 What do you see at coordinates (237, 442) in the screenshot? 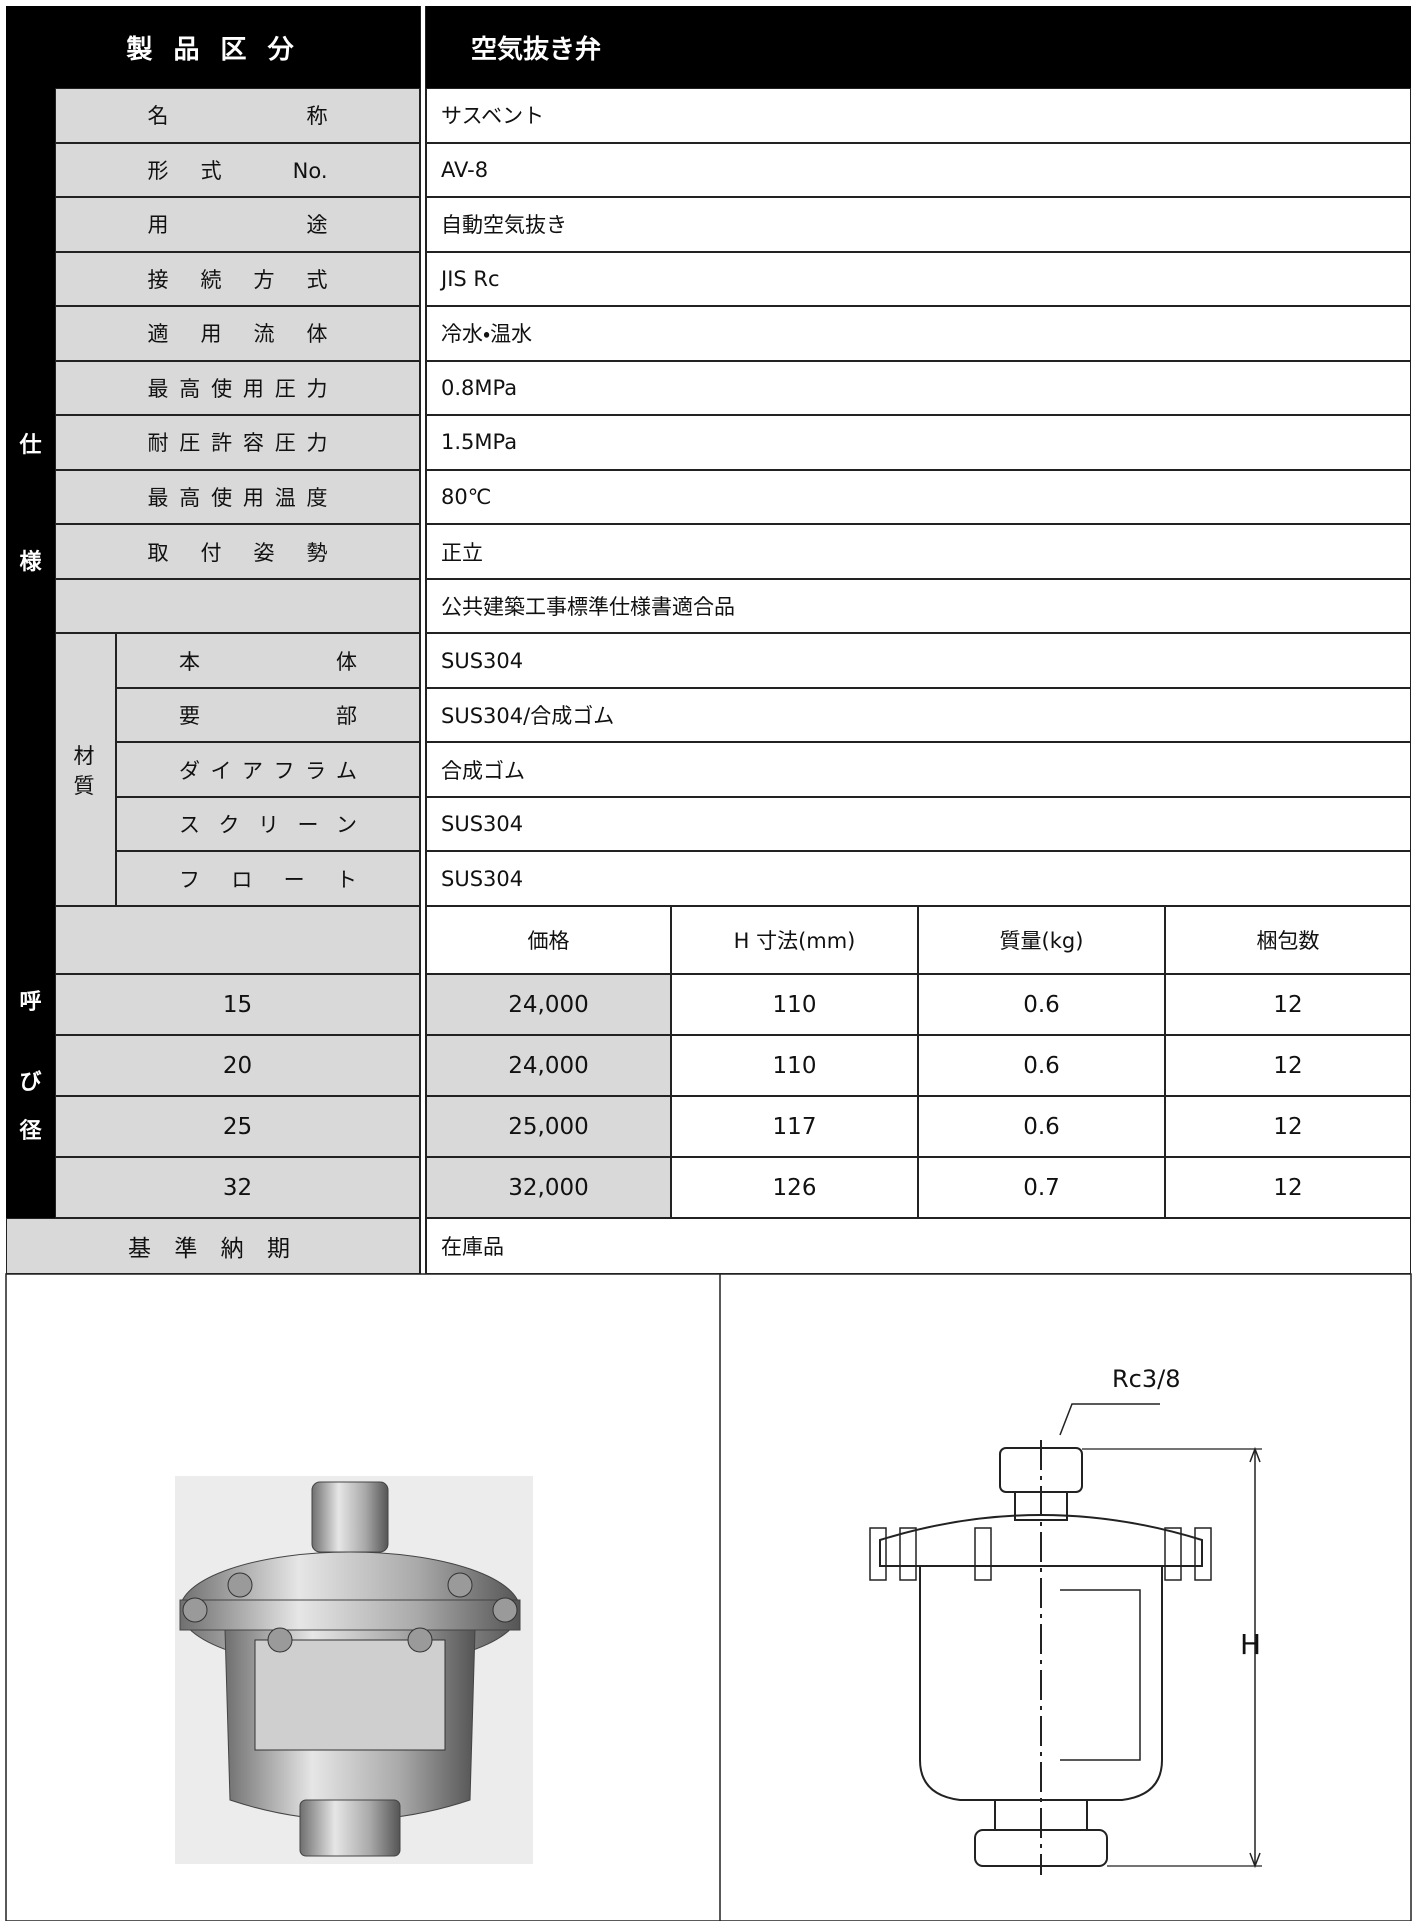
I see `spec-label: 耐圧許容圧力` at bounding box center [237, 442].